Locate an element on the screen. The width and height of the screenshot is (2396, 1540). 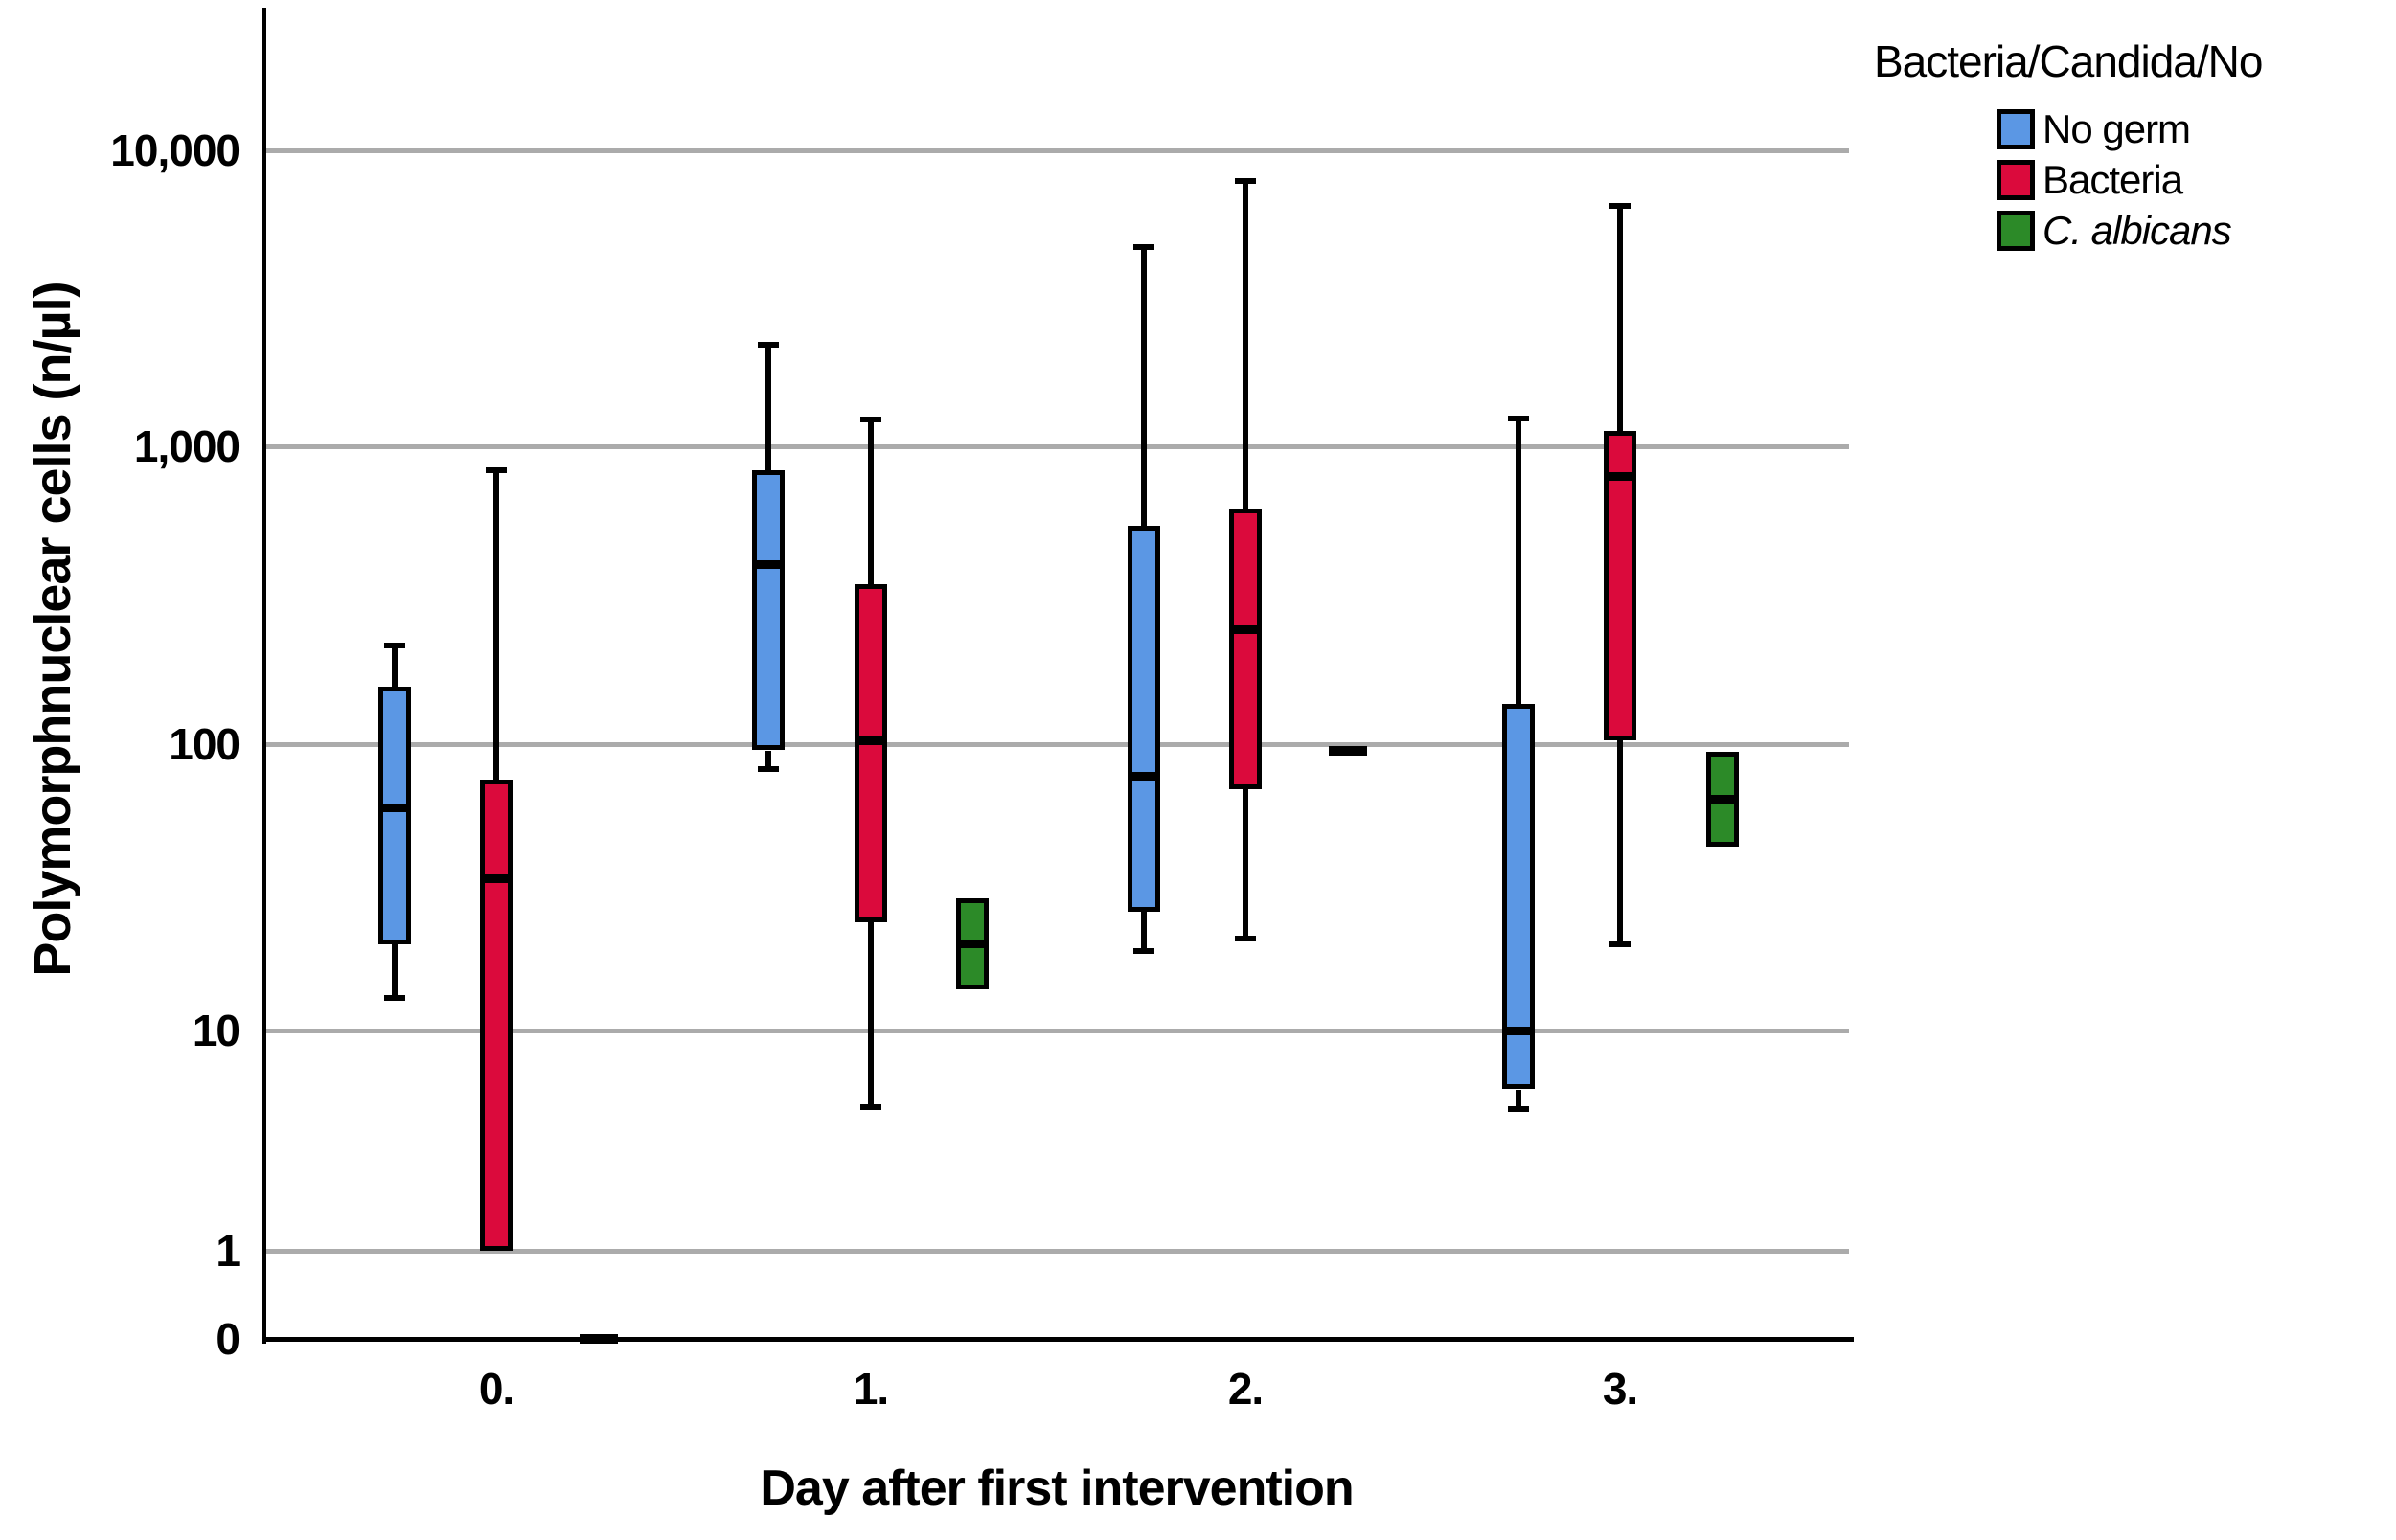
legend-items: No germ Bacteria C. albicans is located at coordinates (2129, 180).